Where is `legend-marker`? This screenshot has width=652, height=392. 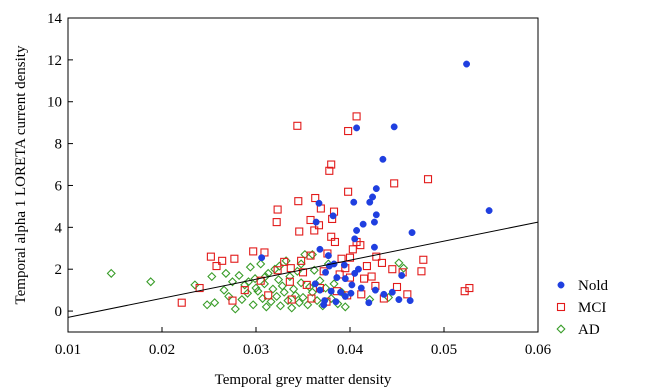
legend-marker is located at coordinates (561, 285).